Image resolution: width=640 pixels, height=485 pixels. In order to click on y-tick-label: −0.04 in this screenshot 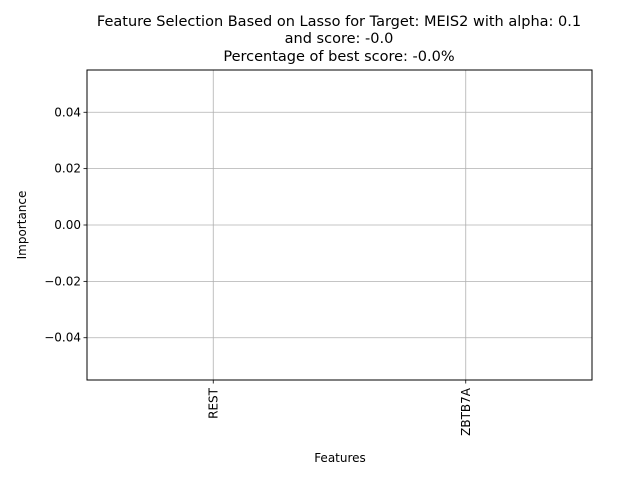, I will do `click(62, 338)`.